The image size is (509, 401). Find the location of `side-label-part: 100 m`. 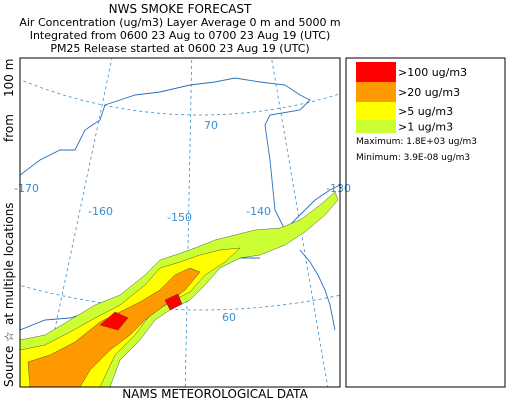

side-label-part: 100 m is located at coordinates (9, 78).